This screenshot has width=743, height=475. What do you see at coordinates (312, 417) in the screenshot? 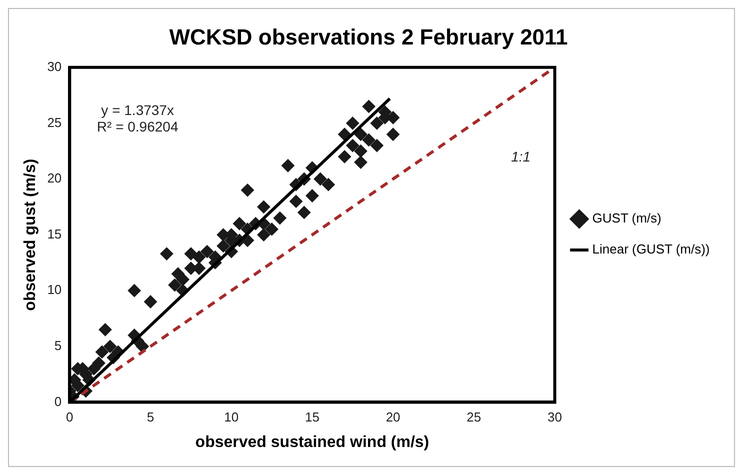
I see `x-tick-label: 15` at bounding box center [312, 417].